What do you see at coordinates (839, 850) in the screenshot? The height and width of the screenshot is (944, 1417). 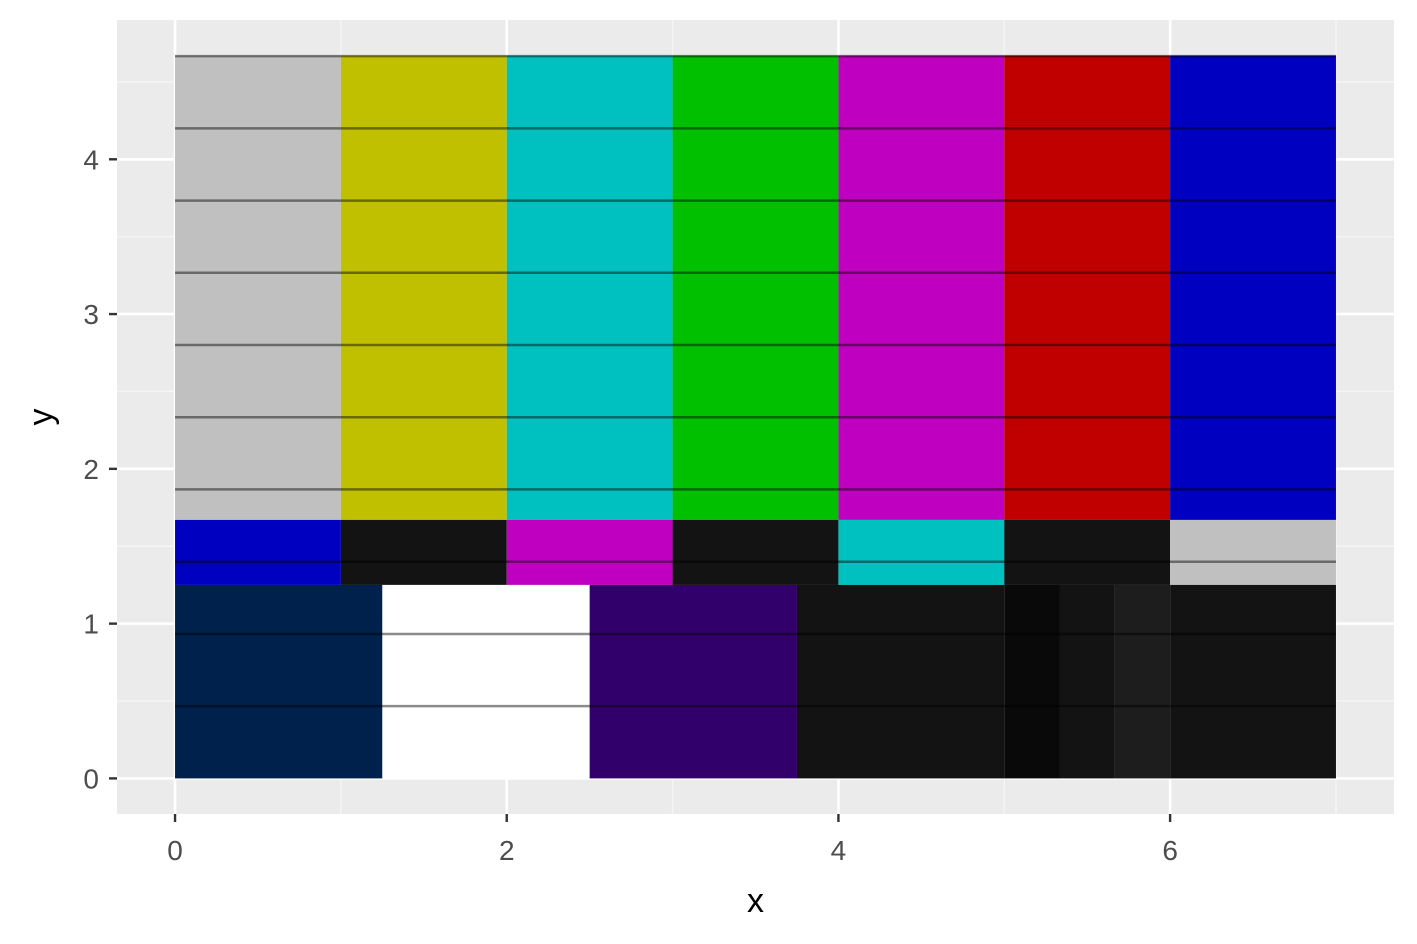 I see `x-tick-label: 4` at bounding box center [839, 850].